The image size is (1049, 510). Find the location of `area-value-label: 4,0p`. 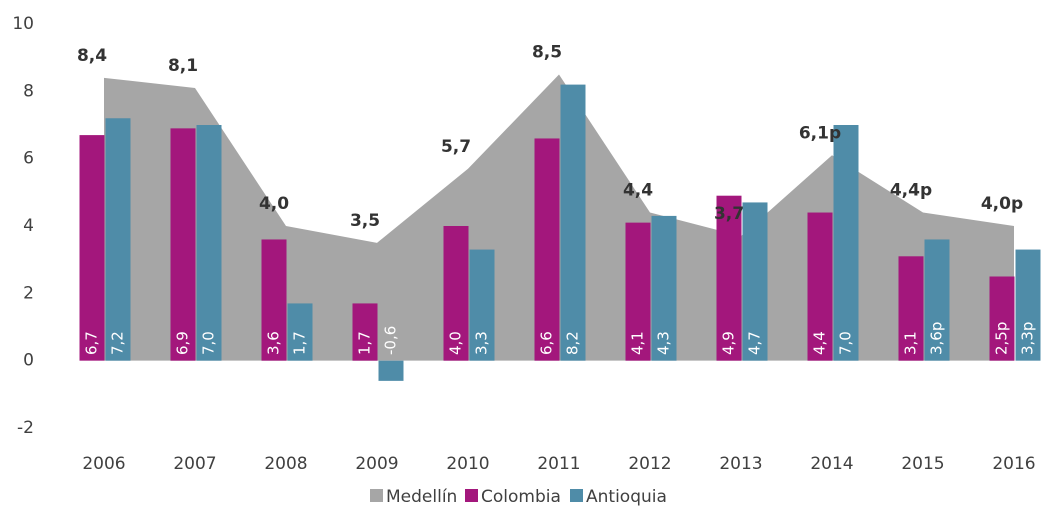

area-value-label: 4,0p is located at coordinates (1002, 204).